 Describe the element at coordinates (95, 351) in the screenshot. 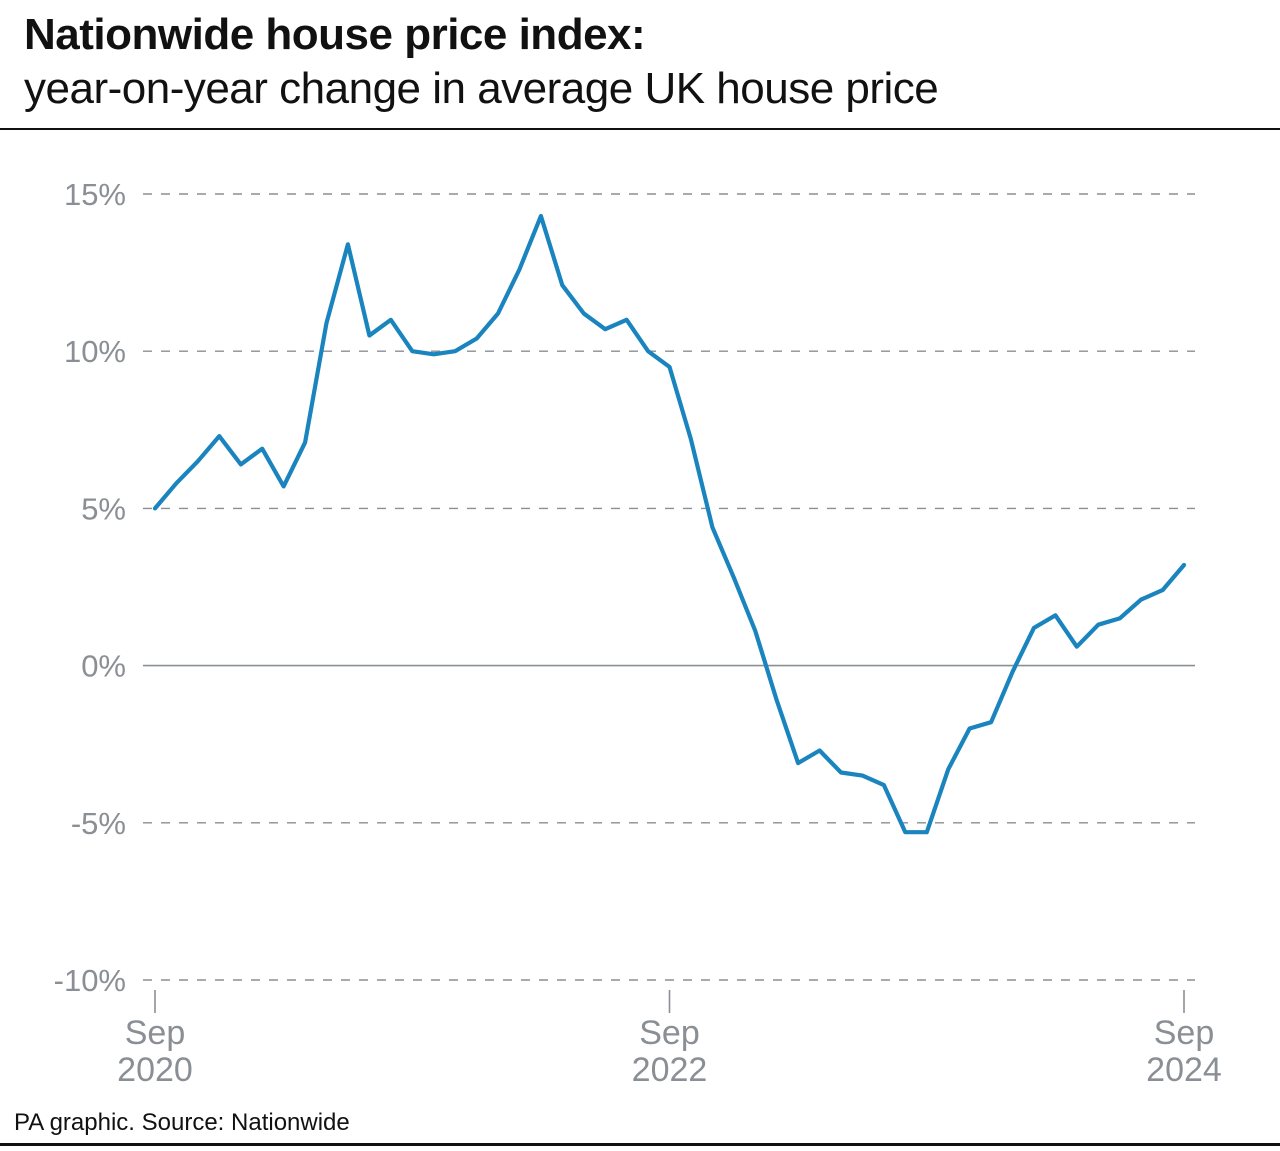

I see `y-tick-label: 10%` at that location.